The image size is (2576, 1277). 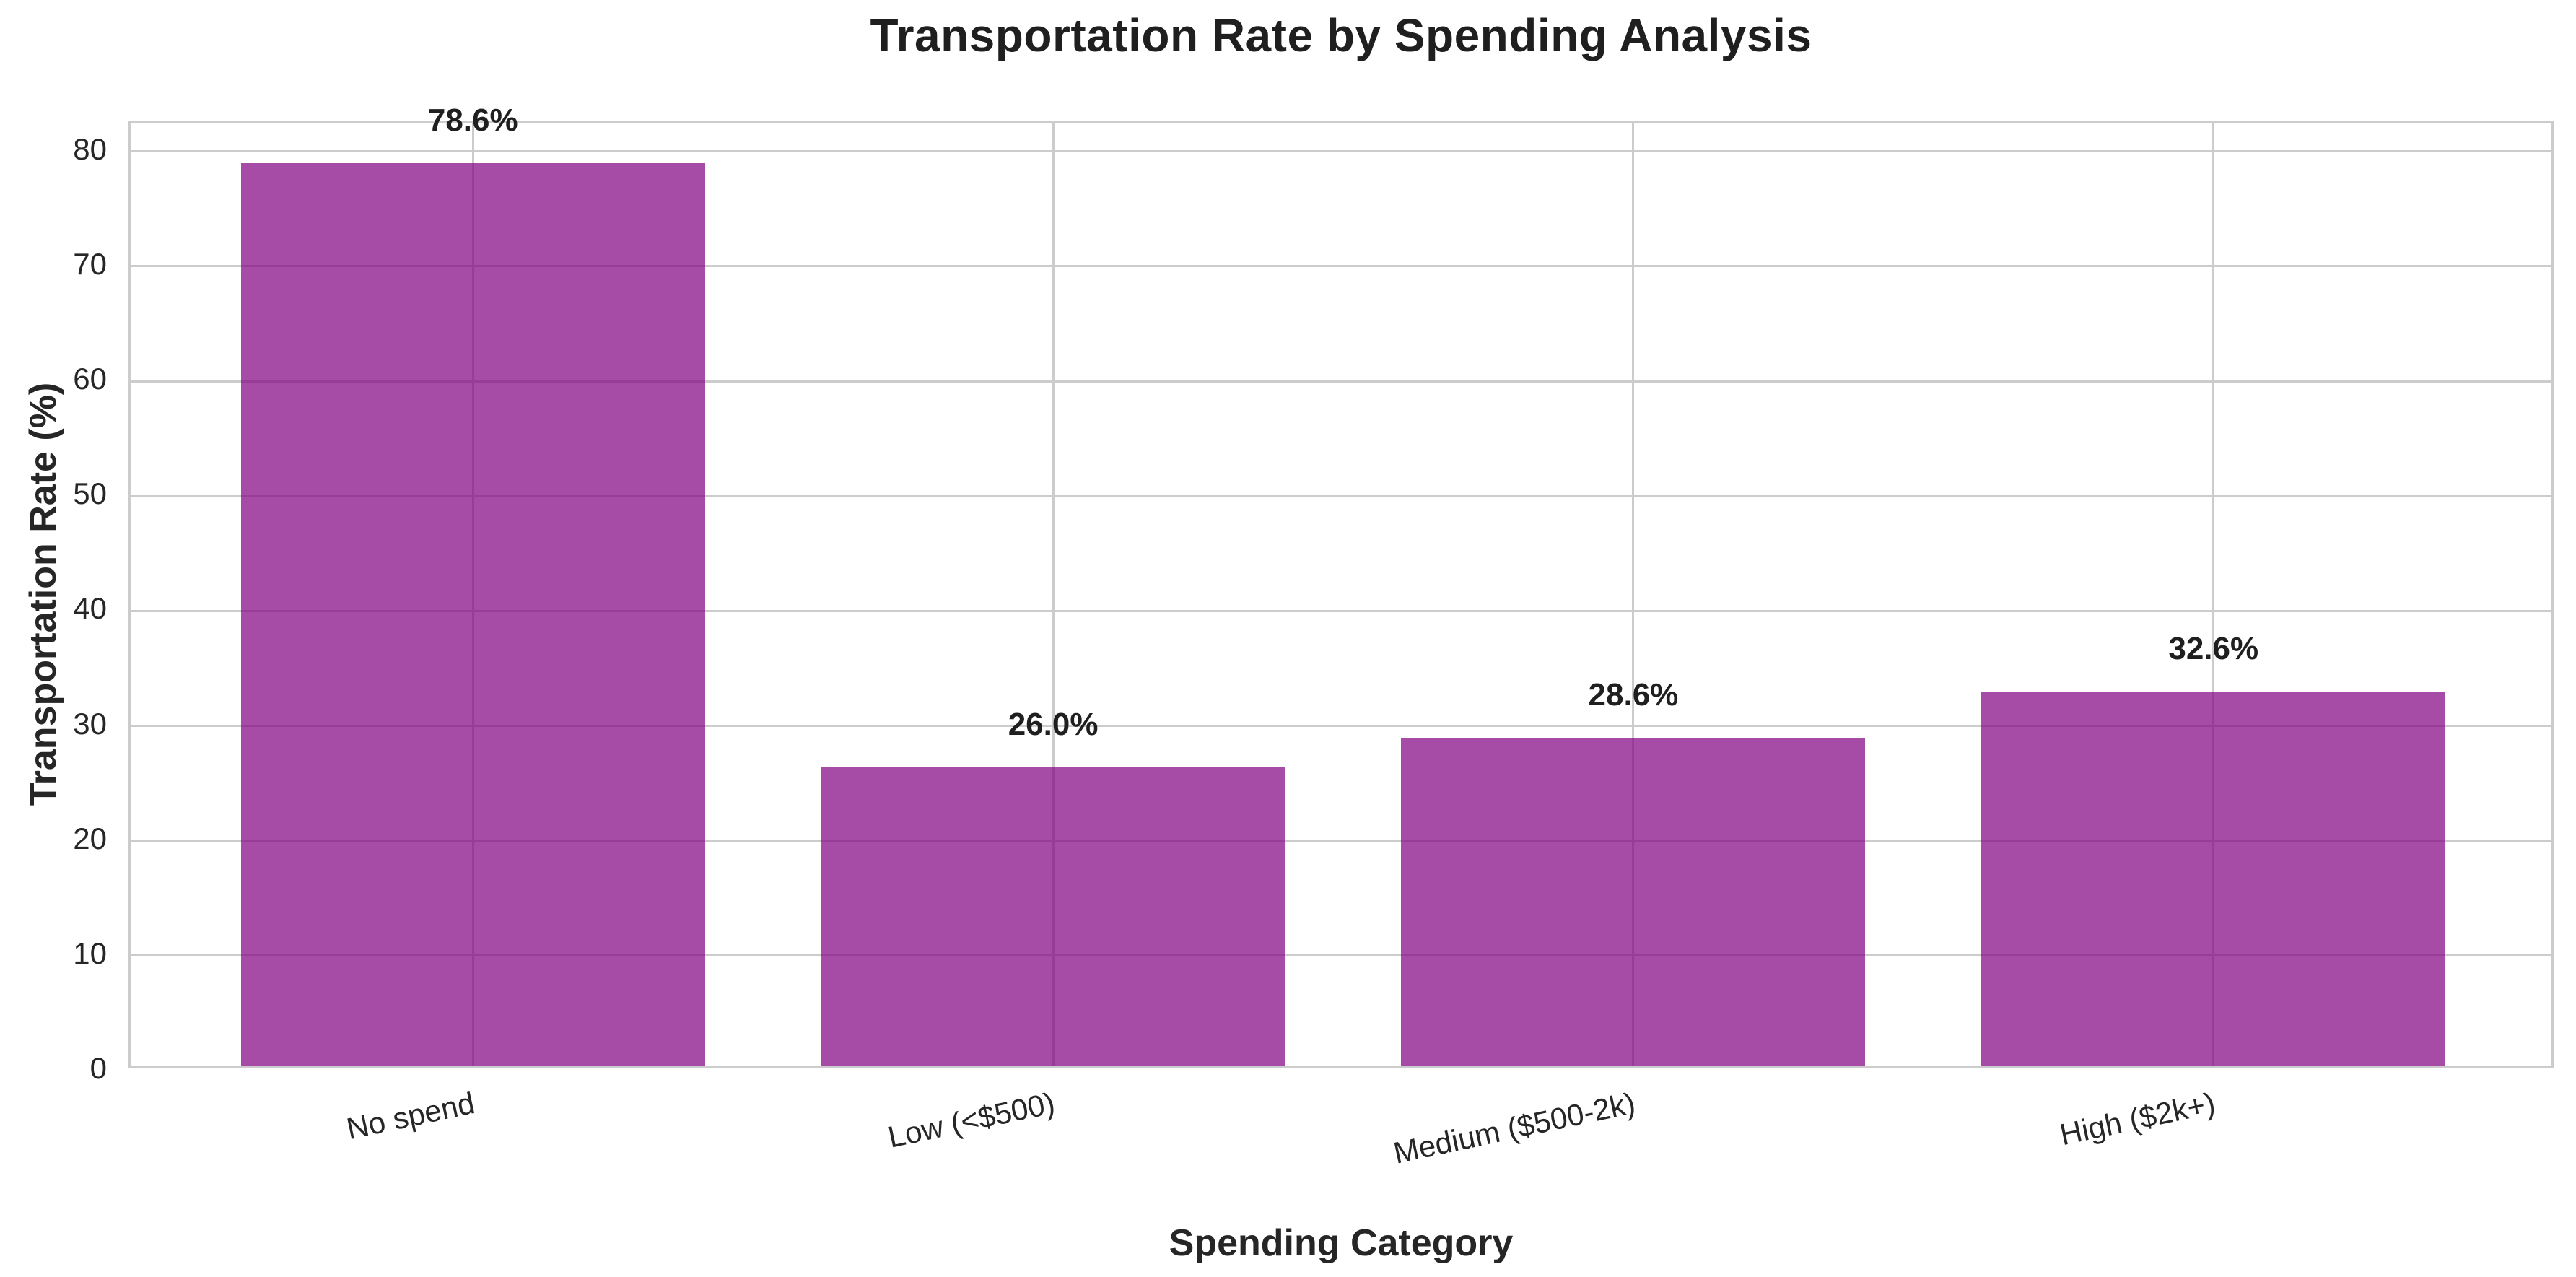 I want to click on y-tick-label: 20, so click(x=90, y=838).